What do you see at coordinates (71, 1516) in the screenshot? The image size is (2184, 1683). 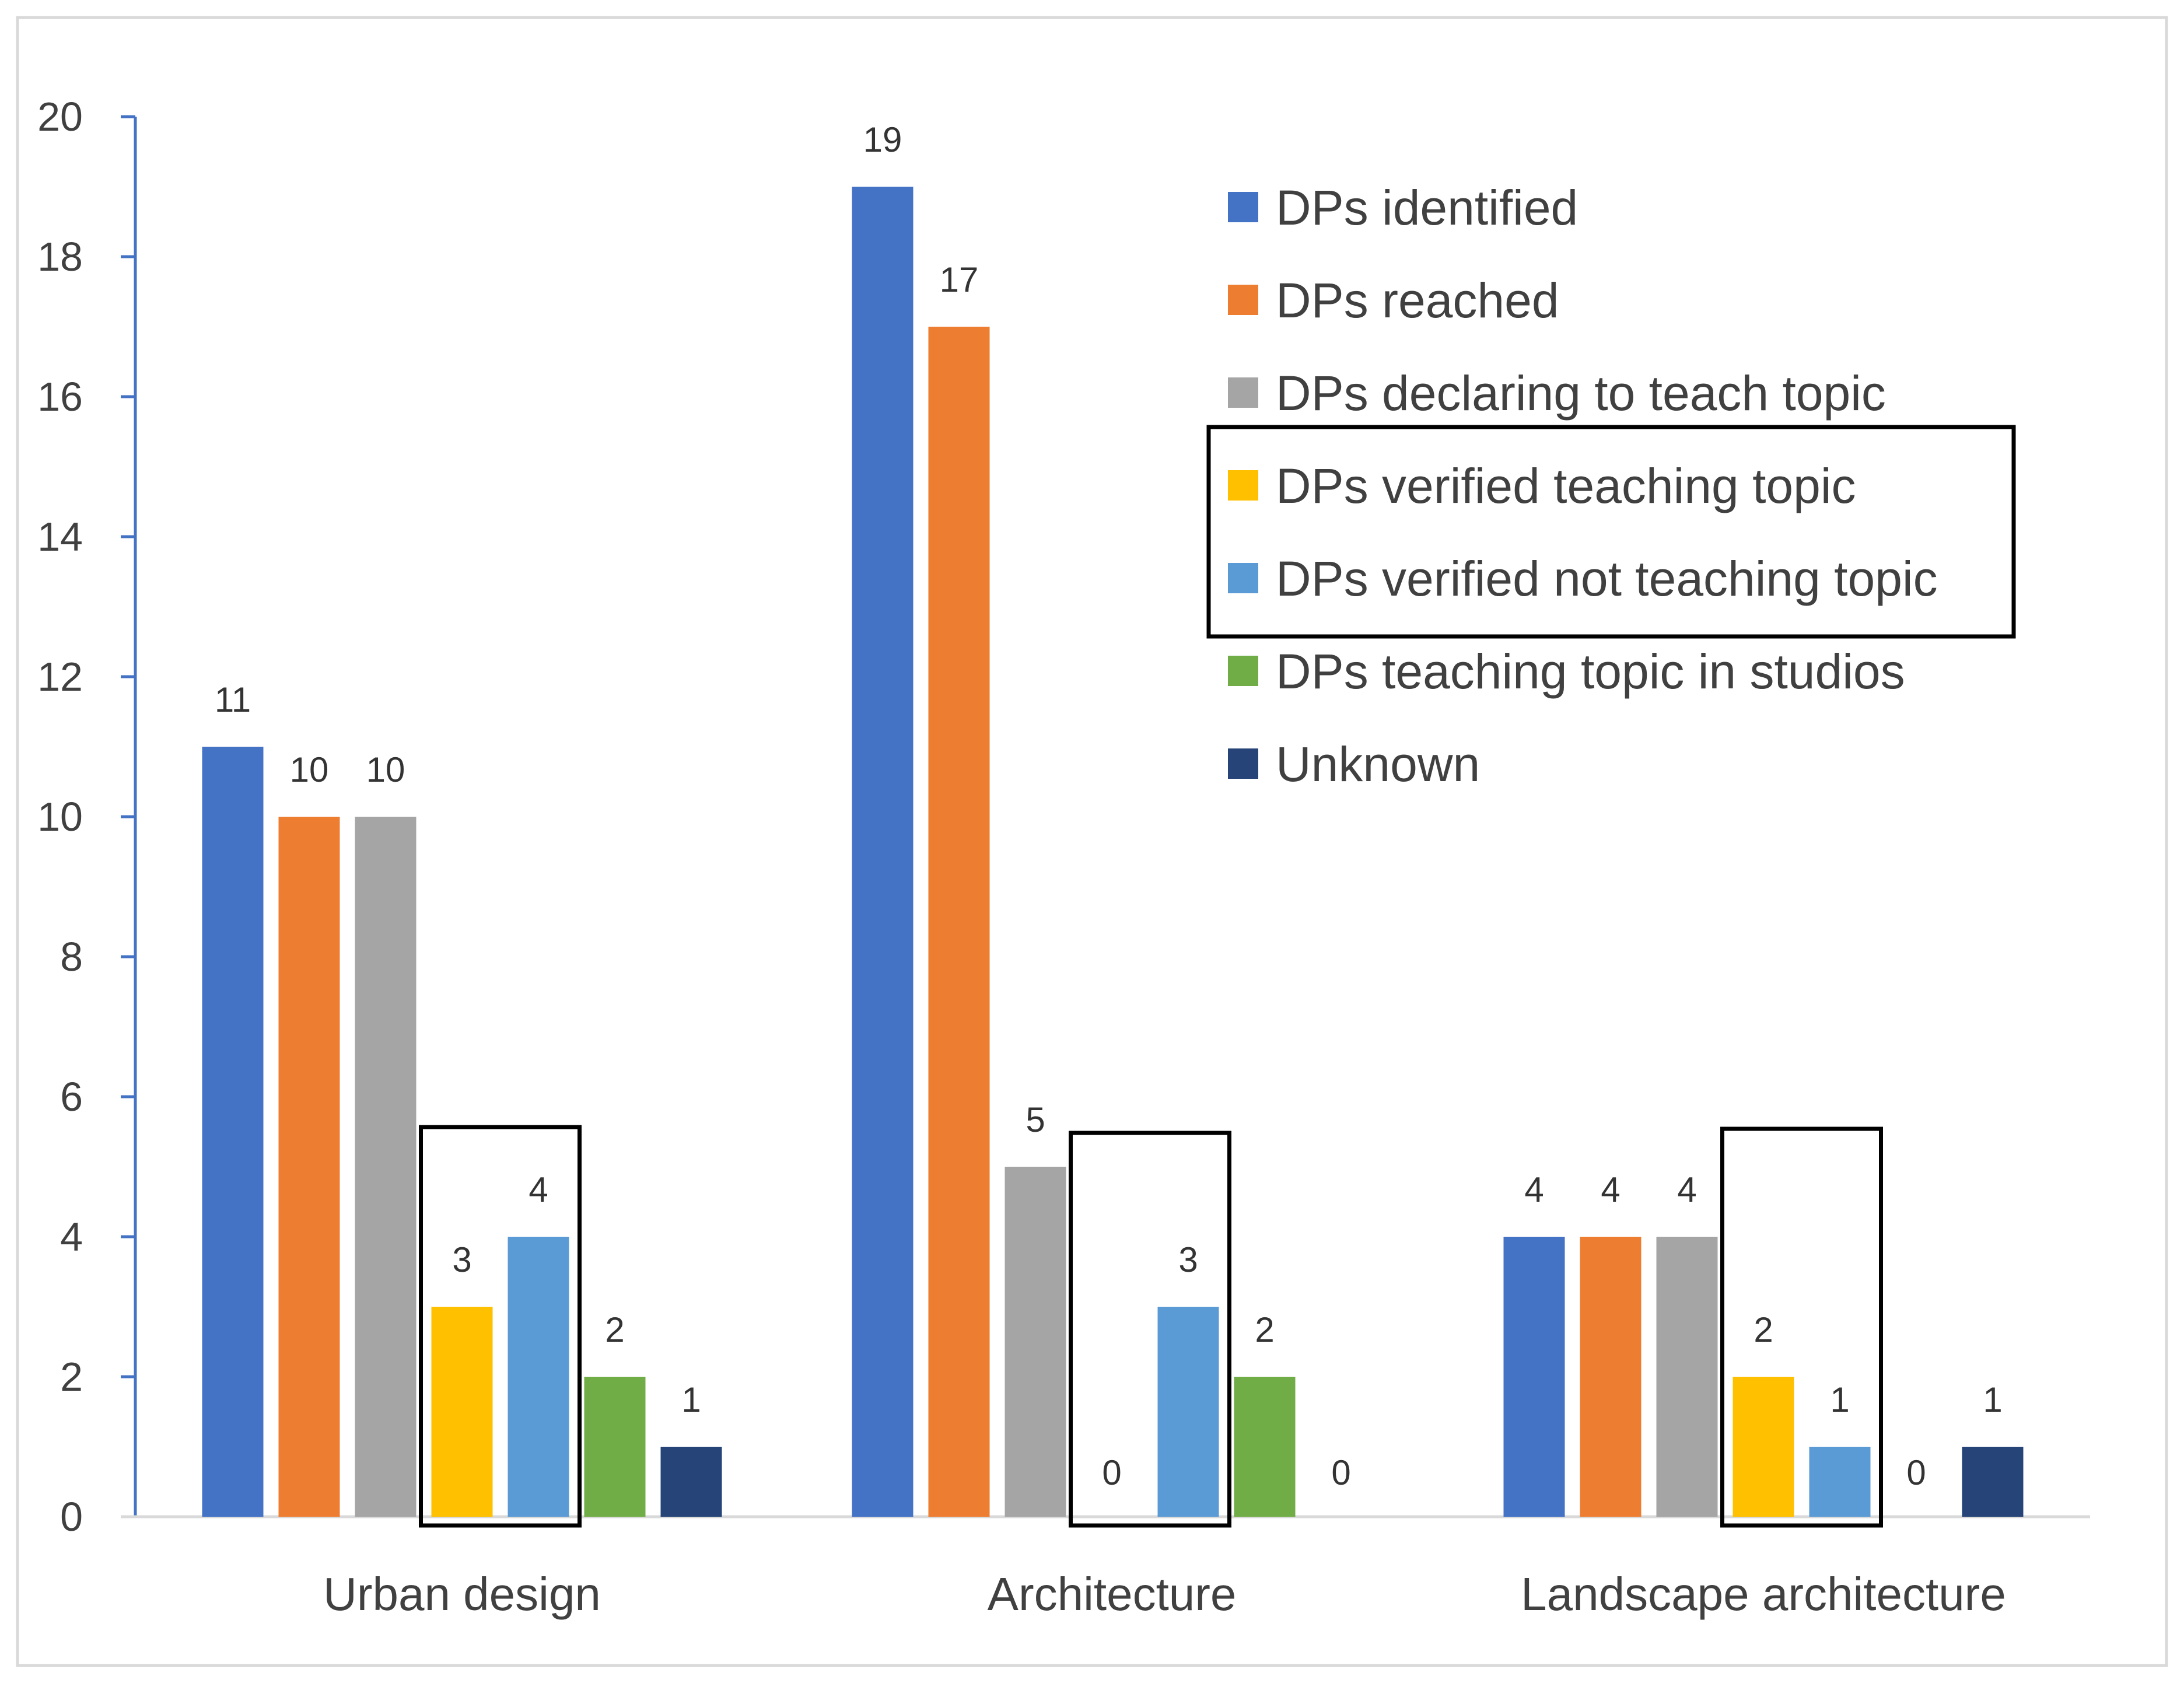 I see `y-tick-label: 0` at bounding box center [71, 1516].